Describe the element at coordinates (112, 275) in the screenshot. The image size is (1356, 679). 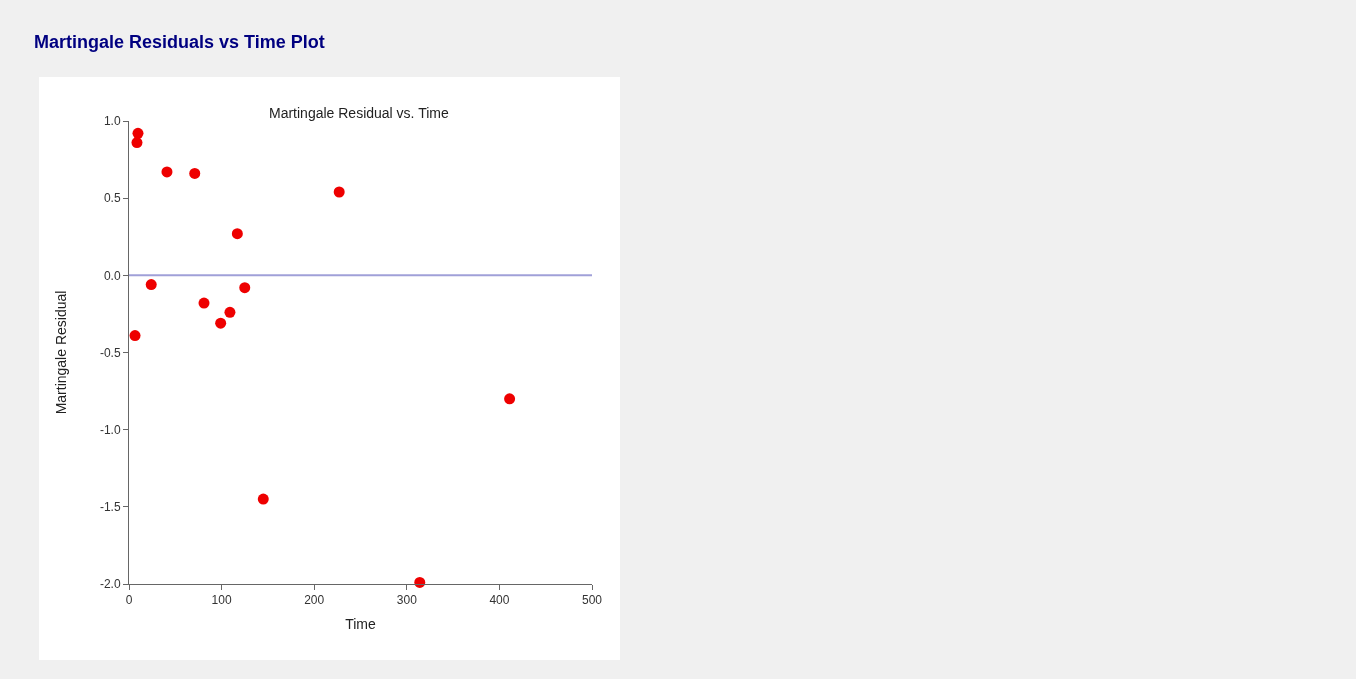
I see `y-tick-label: 0.0` at that location.